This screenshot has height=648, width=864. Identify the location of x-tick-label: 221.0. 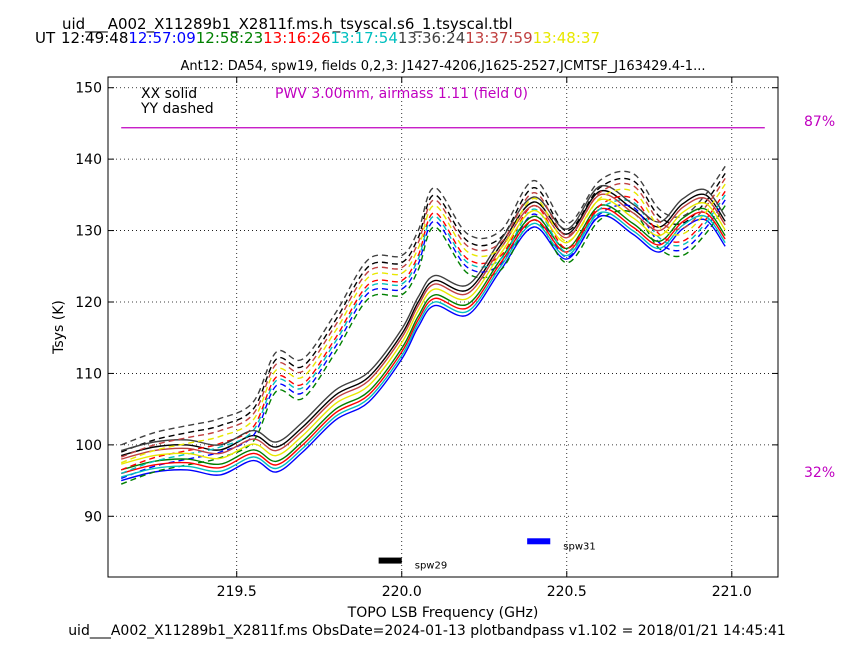
(732, 592).